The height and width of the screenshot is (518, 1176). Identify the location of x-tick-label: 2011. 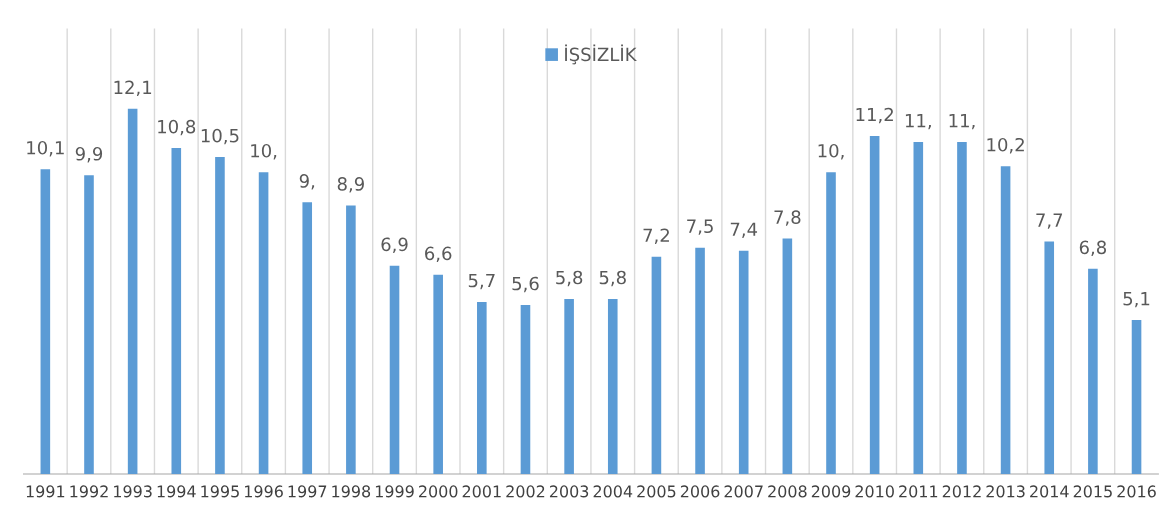
(918, 491).